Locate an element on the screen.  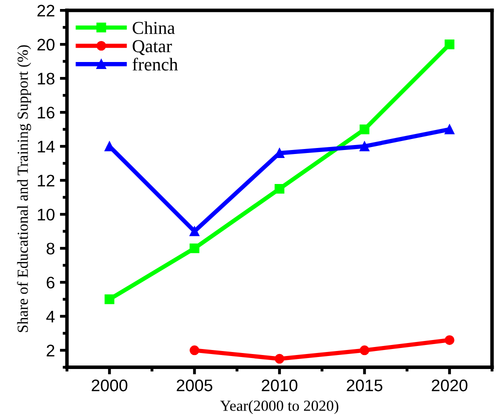
x-tick-label: 2020 is located at coordinates (450, 386).